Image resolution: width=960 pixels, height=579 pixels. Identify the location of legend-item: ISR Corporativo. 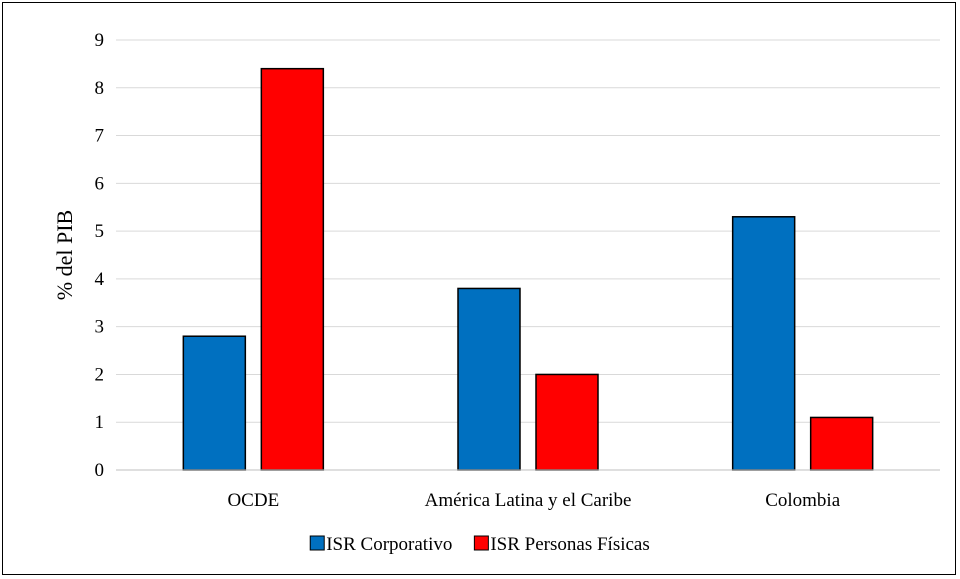
(380, 544).